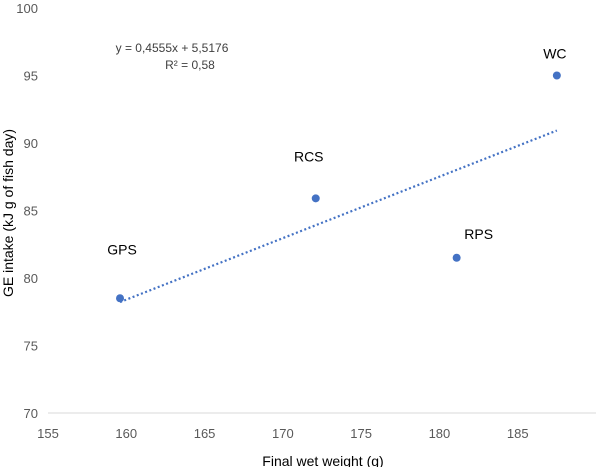 The width and height of the screenshot is (599, 467). What do you see at coordinates (48, 433) in the screenshot?
I see `x-tick-label: 155` at bounding box center [48, 433].